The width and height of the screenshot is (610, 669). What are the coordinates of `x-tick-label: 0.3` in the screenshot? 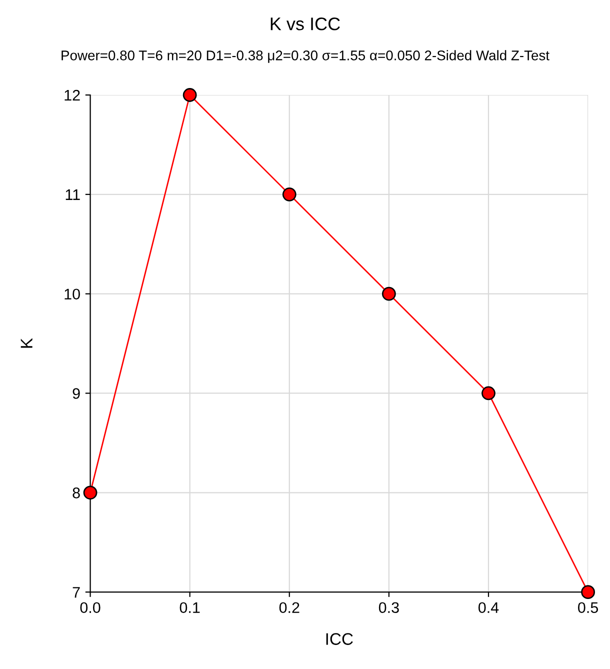 It's located at (388, 608).